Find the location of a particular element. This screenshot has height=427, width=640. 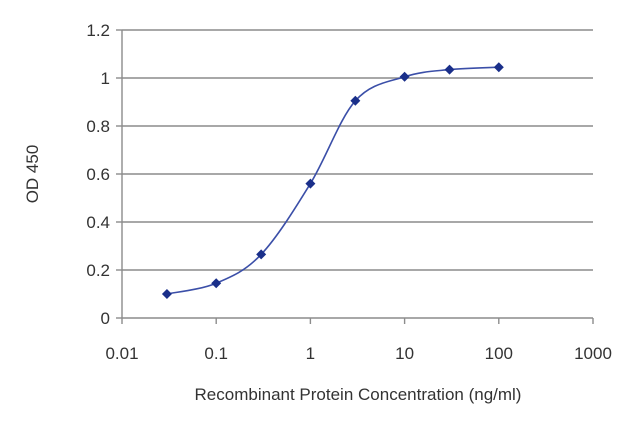

y-axis-label: OD 450 is located at coordinates (32, 174).